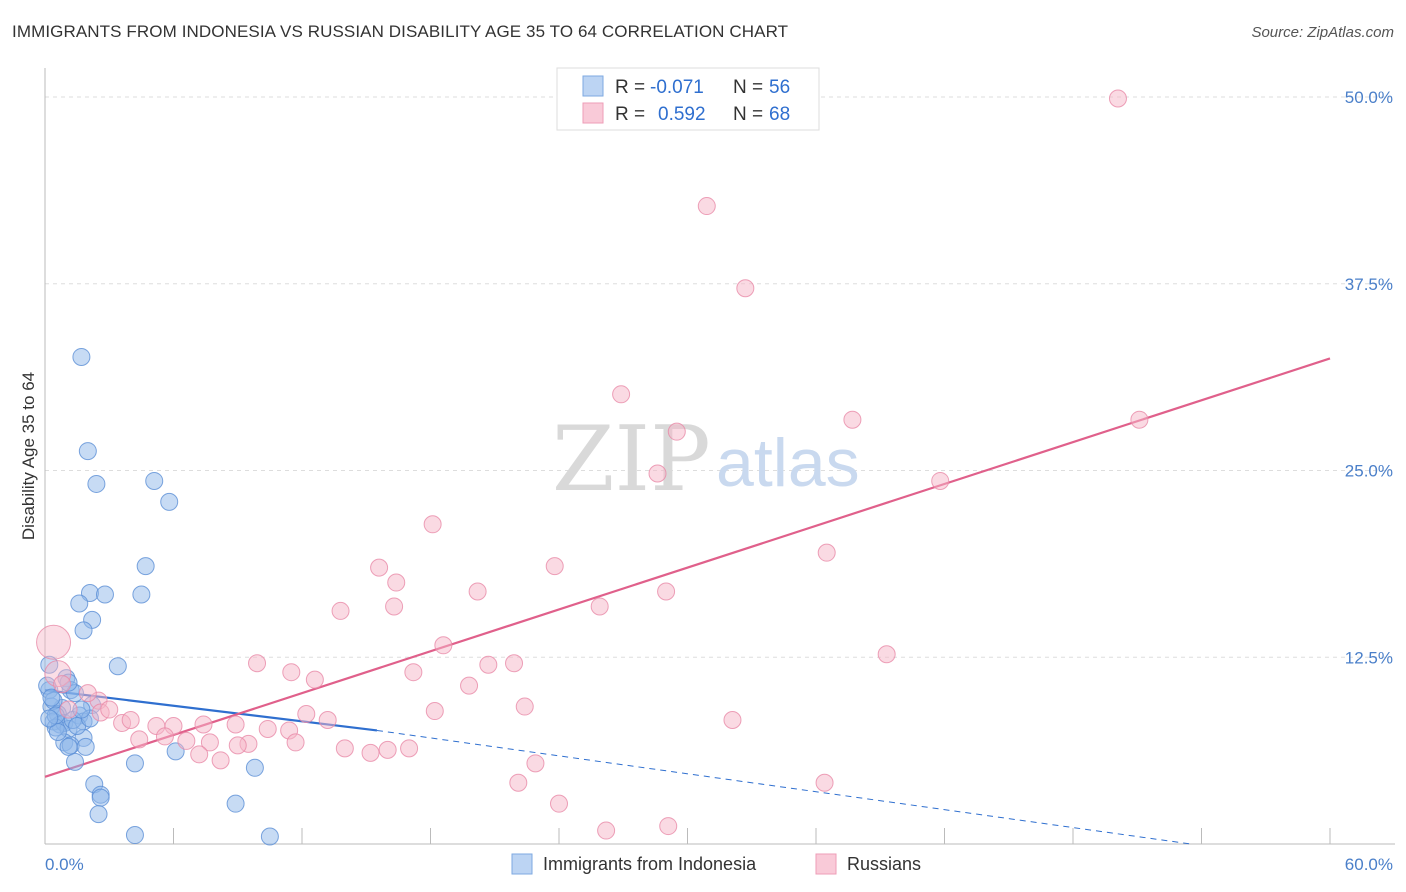 The image size is (1406, 892). I want to click on watermark-zip: ZIP, so click(631, 459).